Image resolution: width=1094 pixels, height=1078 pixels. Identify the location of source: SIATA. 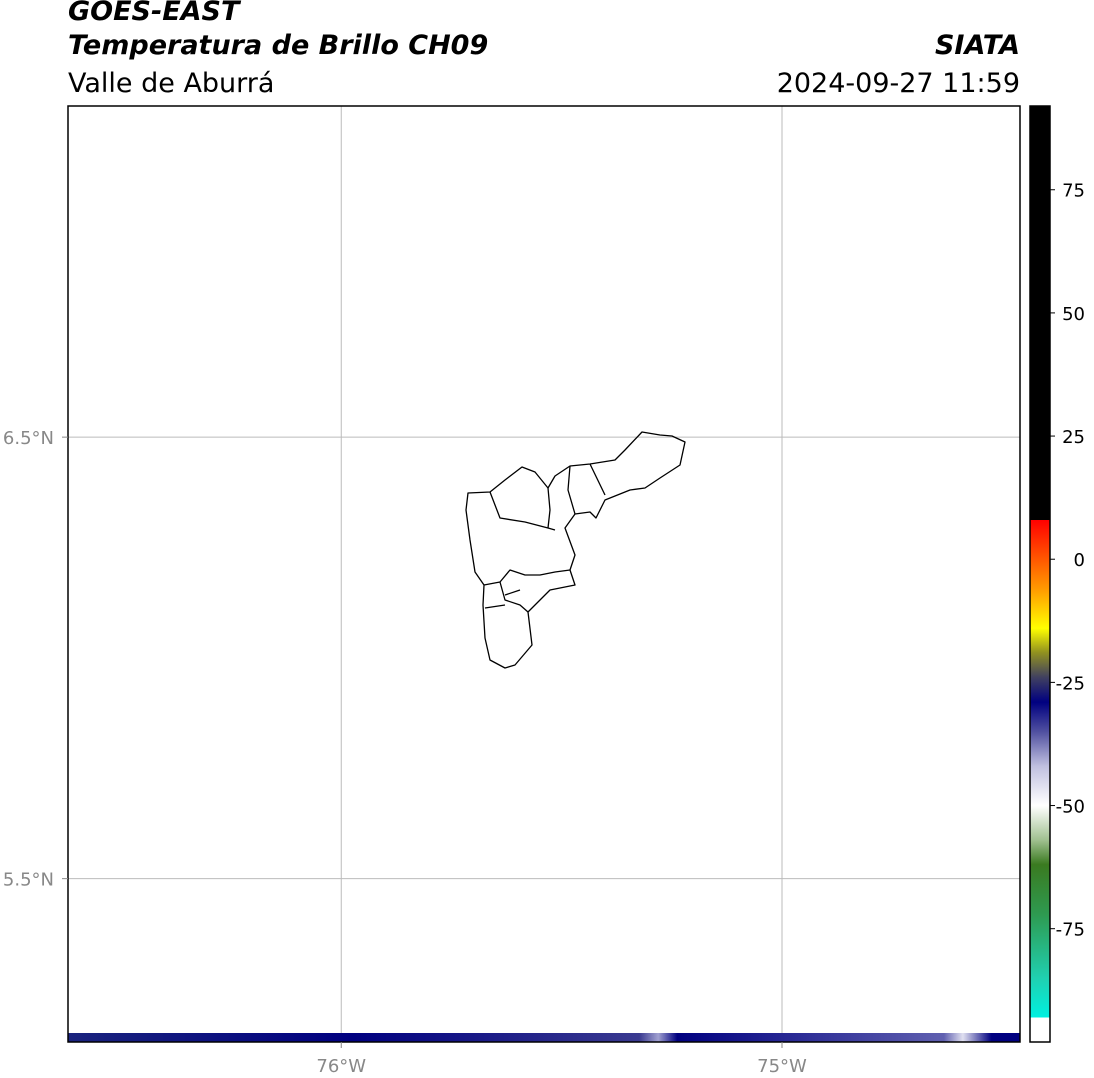
(977, 45).